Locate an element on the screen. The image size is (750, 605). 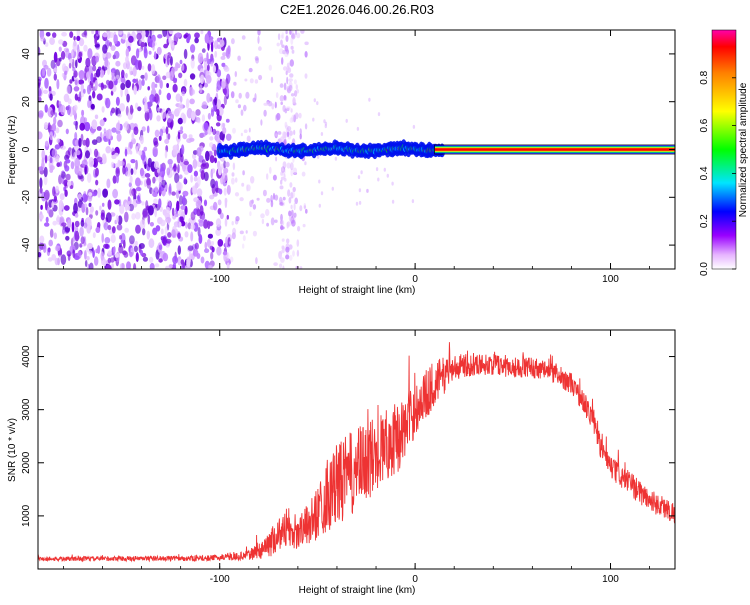
spectrogram-x-tick-label: 0 is located at coordinates (415, 279).